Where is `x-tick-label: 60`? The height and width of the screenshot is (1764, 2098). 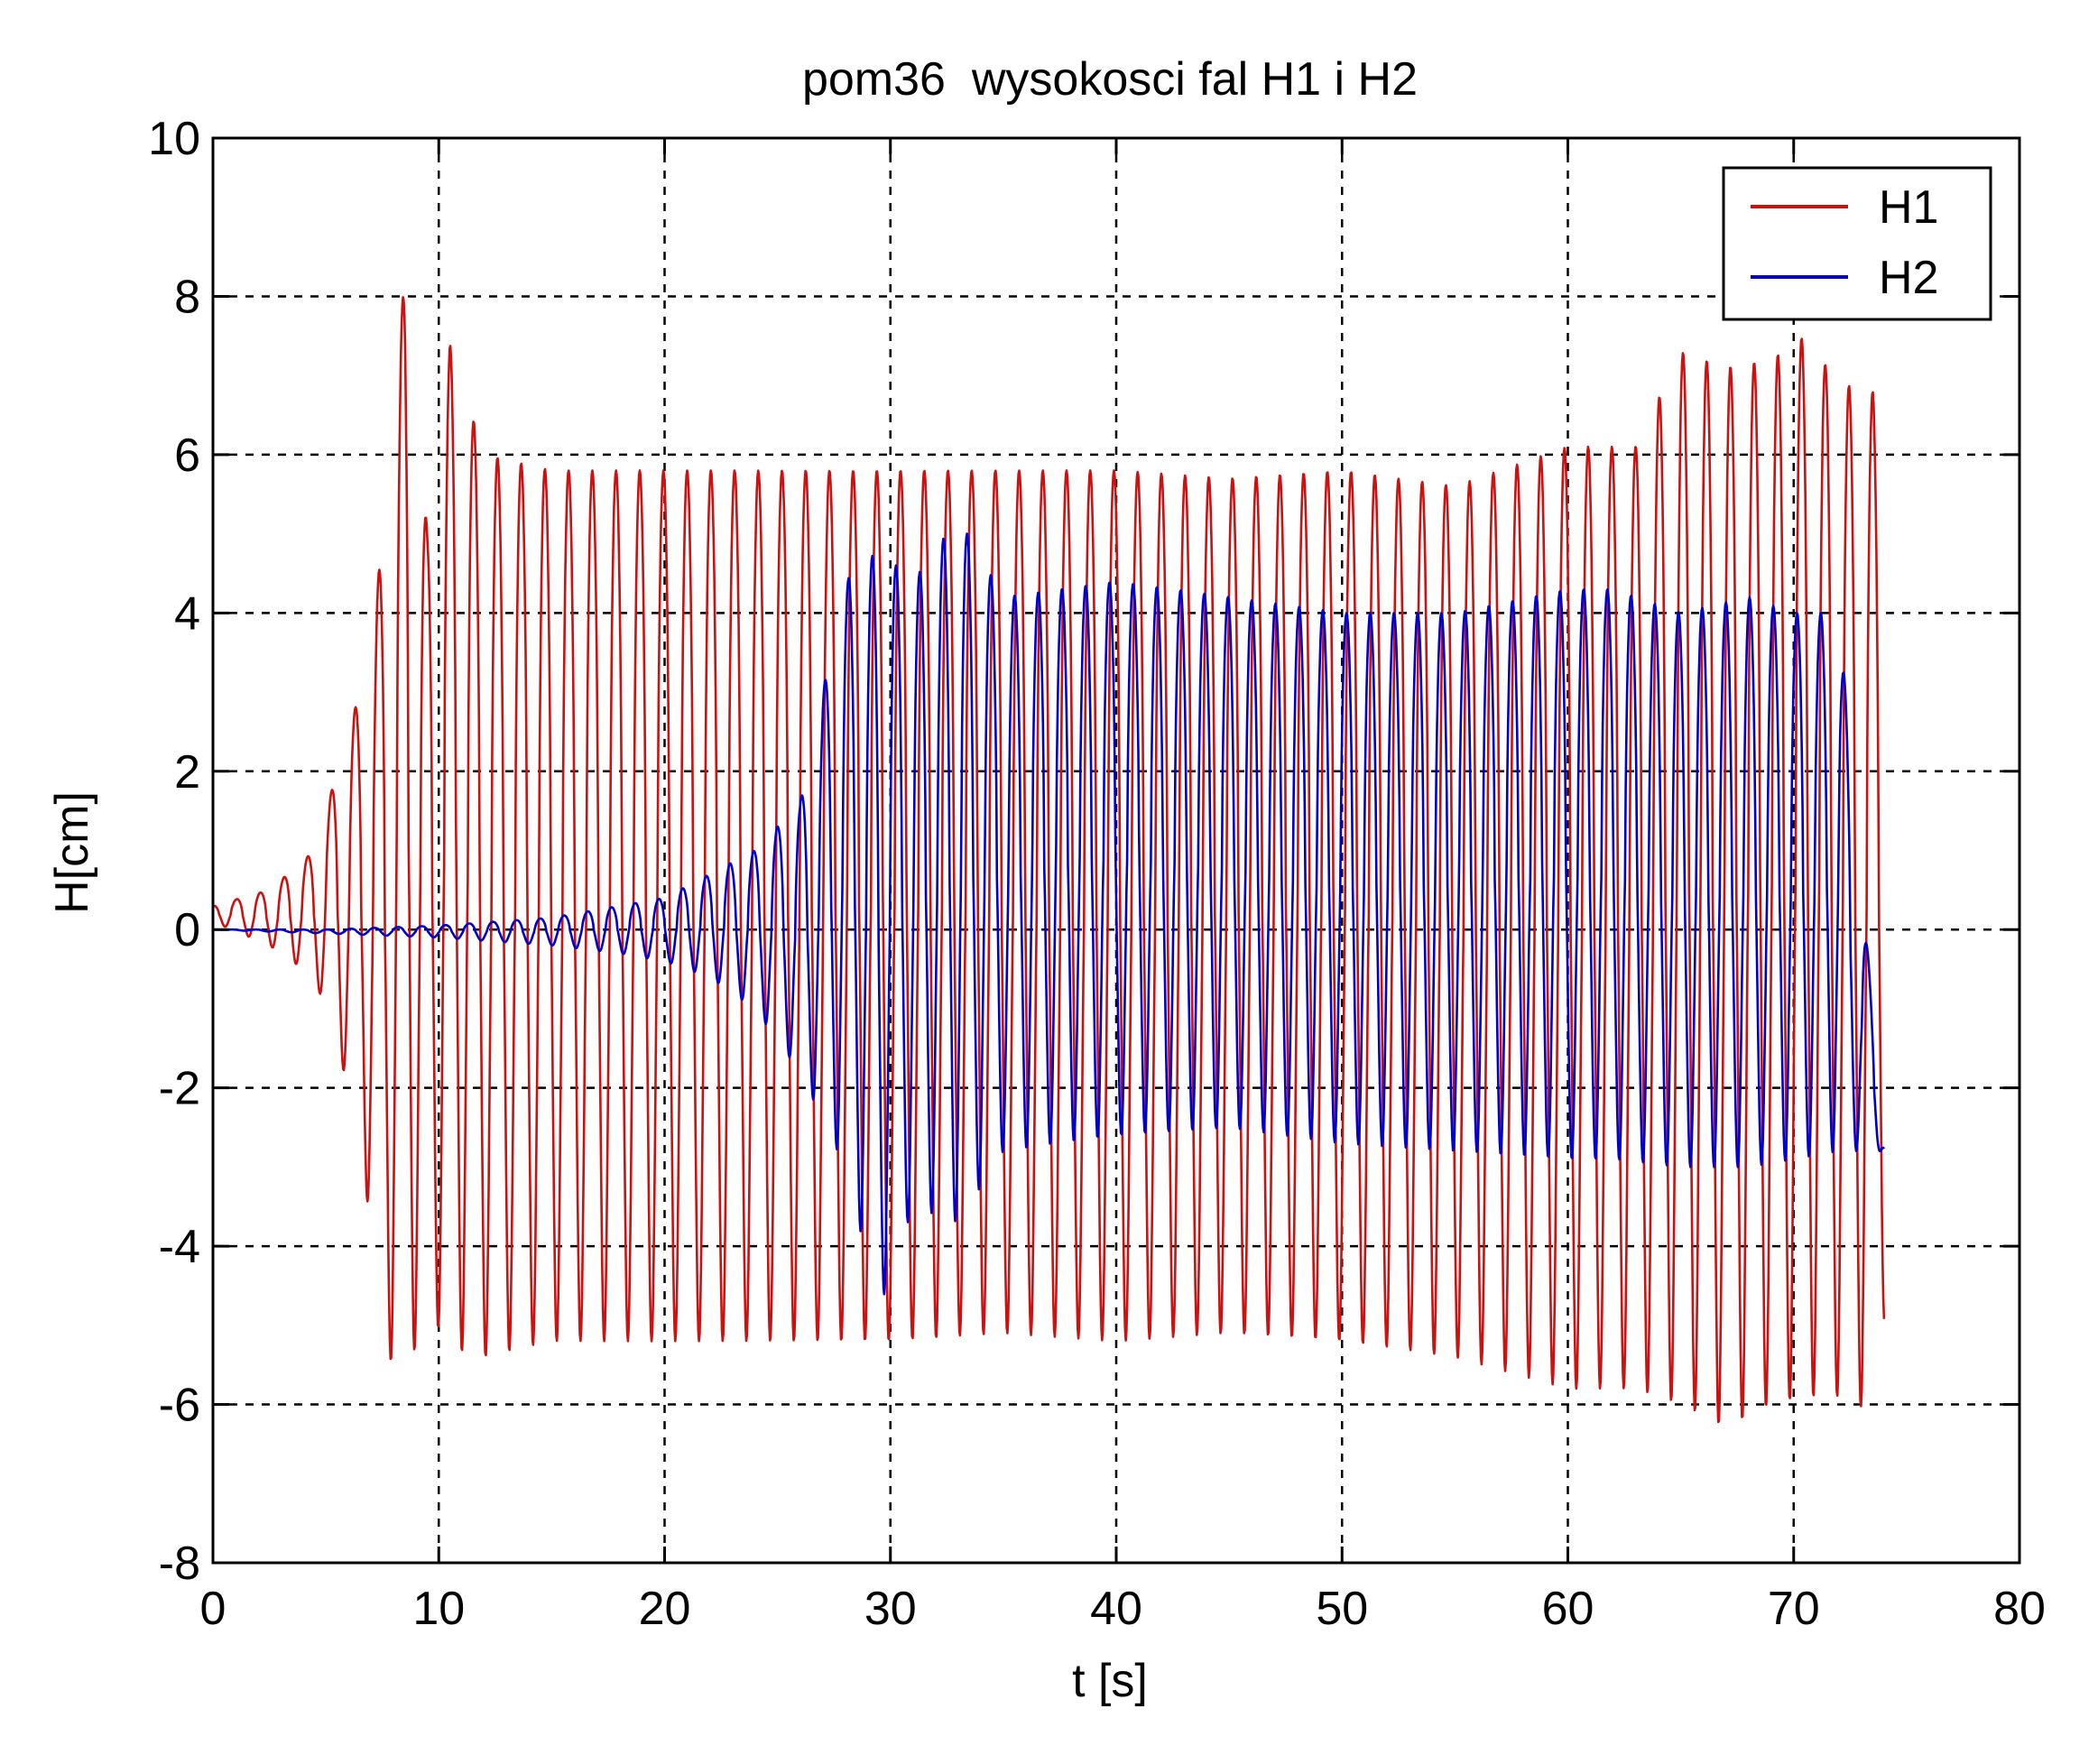 x-tick-label: 60 is located at coordinates (1568, 1609).